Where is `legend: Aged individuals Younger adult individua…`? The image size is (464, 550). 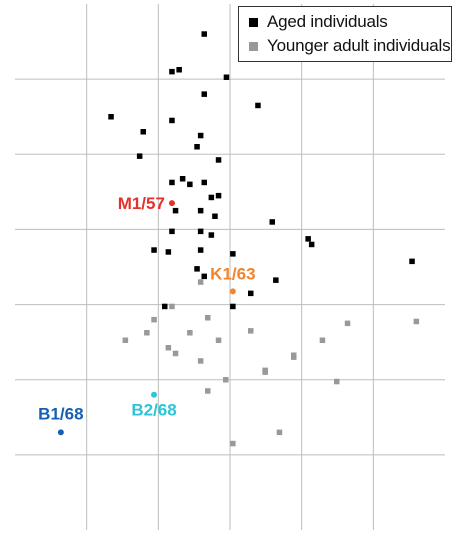 legend: Aged individuals Younger adult individua… is located at coordinates (345, 34).